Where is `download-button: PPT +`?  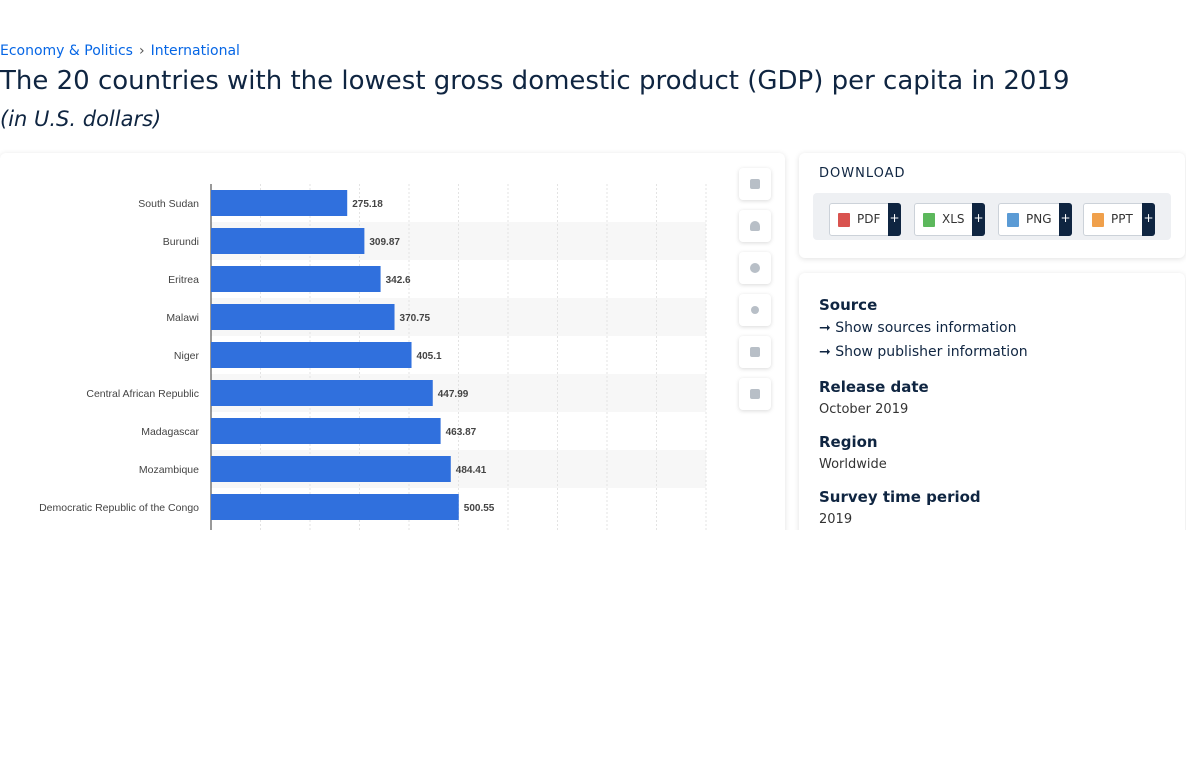 download-button: PPT + is located at coordinates (1119, 219).